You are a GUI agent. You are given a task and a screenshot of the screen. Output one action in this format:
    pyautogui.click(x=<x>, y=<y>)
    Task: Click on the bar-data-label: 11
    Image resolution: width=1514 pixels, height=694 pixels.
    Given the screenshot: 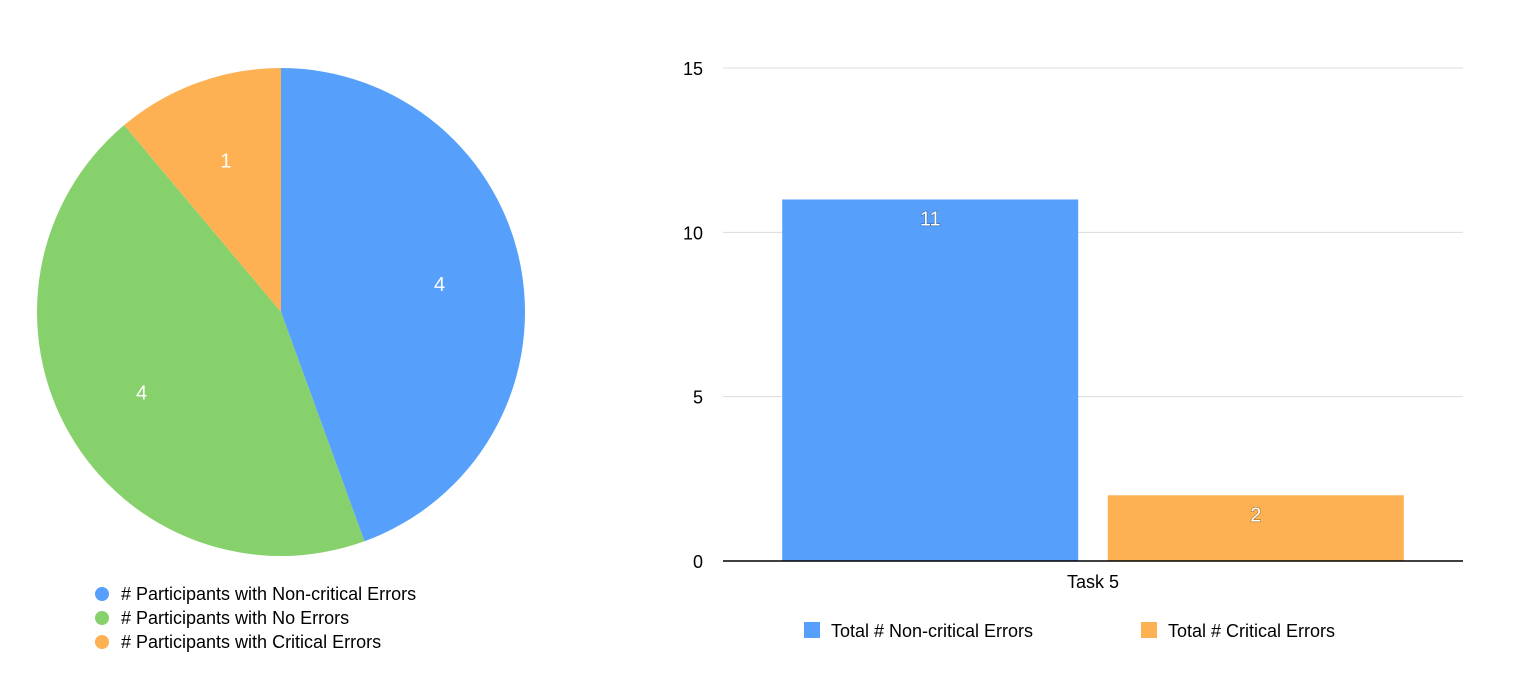 What is the action you would take?
    pyautogui.click(x=930, y=219)
    